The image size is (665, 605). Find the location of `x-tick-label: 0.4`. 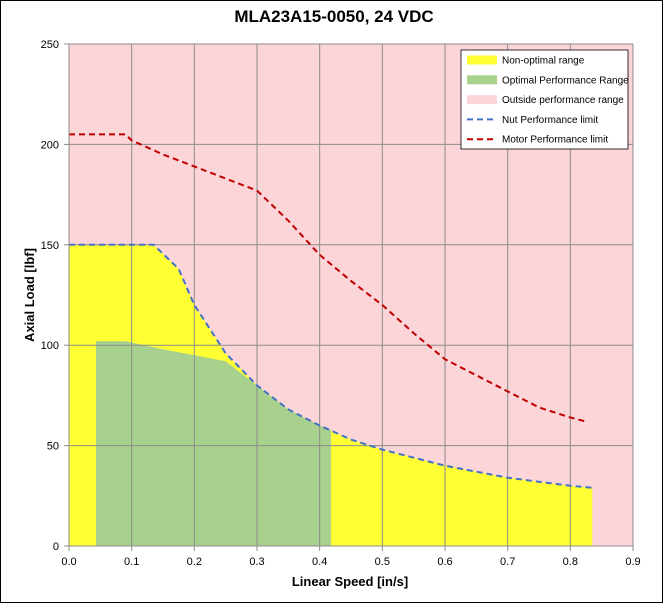

x-tick-label: 0.4 is located at coordinates (319, 562).